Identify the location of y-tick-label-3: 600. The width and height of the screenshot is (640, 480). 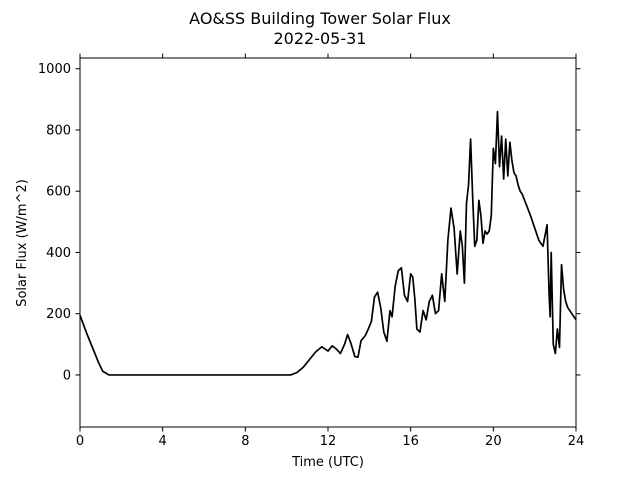
(58, 192).